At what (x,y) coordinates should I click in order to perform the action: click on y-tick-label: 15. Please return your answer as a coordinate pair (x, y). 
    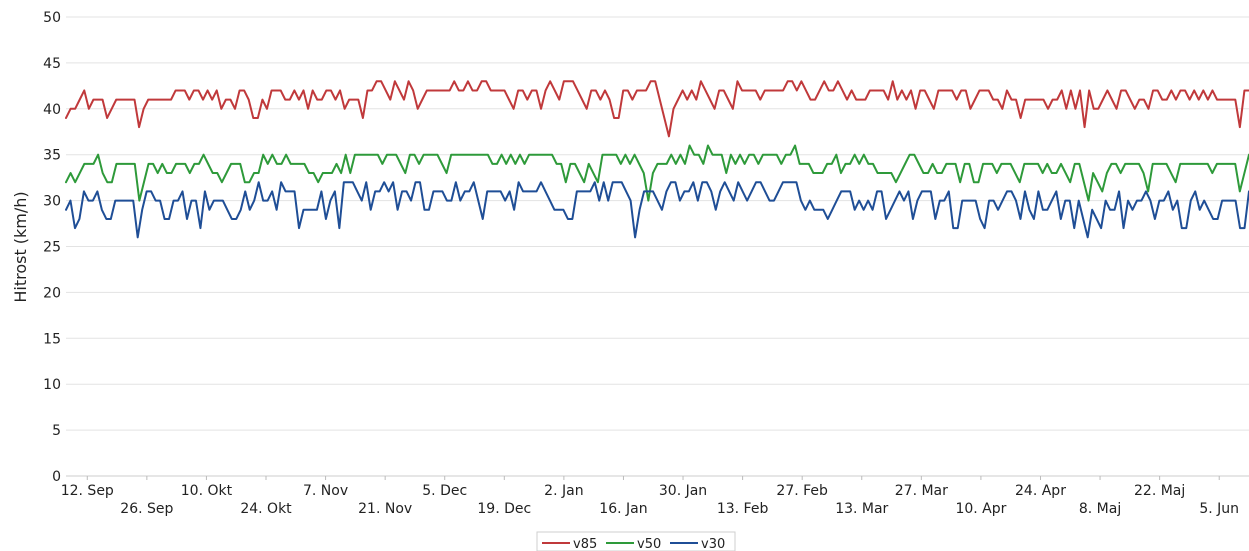
    Looking at the image, I should click on (52, 339).